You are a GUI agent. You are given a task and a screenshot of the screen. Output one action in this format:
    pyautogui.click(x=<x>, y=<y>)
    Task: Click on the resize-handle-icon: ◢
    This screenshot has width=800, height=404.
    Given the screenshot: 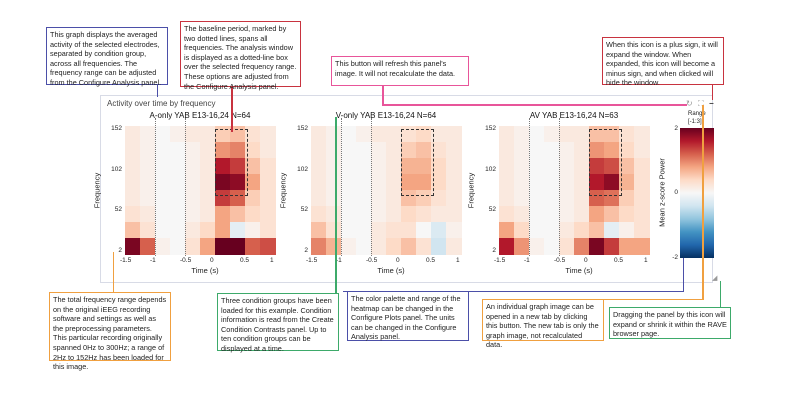 What is the action you would take?
    pyautogui.click(x=715, y=278)
    